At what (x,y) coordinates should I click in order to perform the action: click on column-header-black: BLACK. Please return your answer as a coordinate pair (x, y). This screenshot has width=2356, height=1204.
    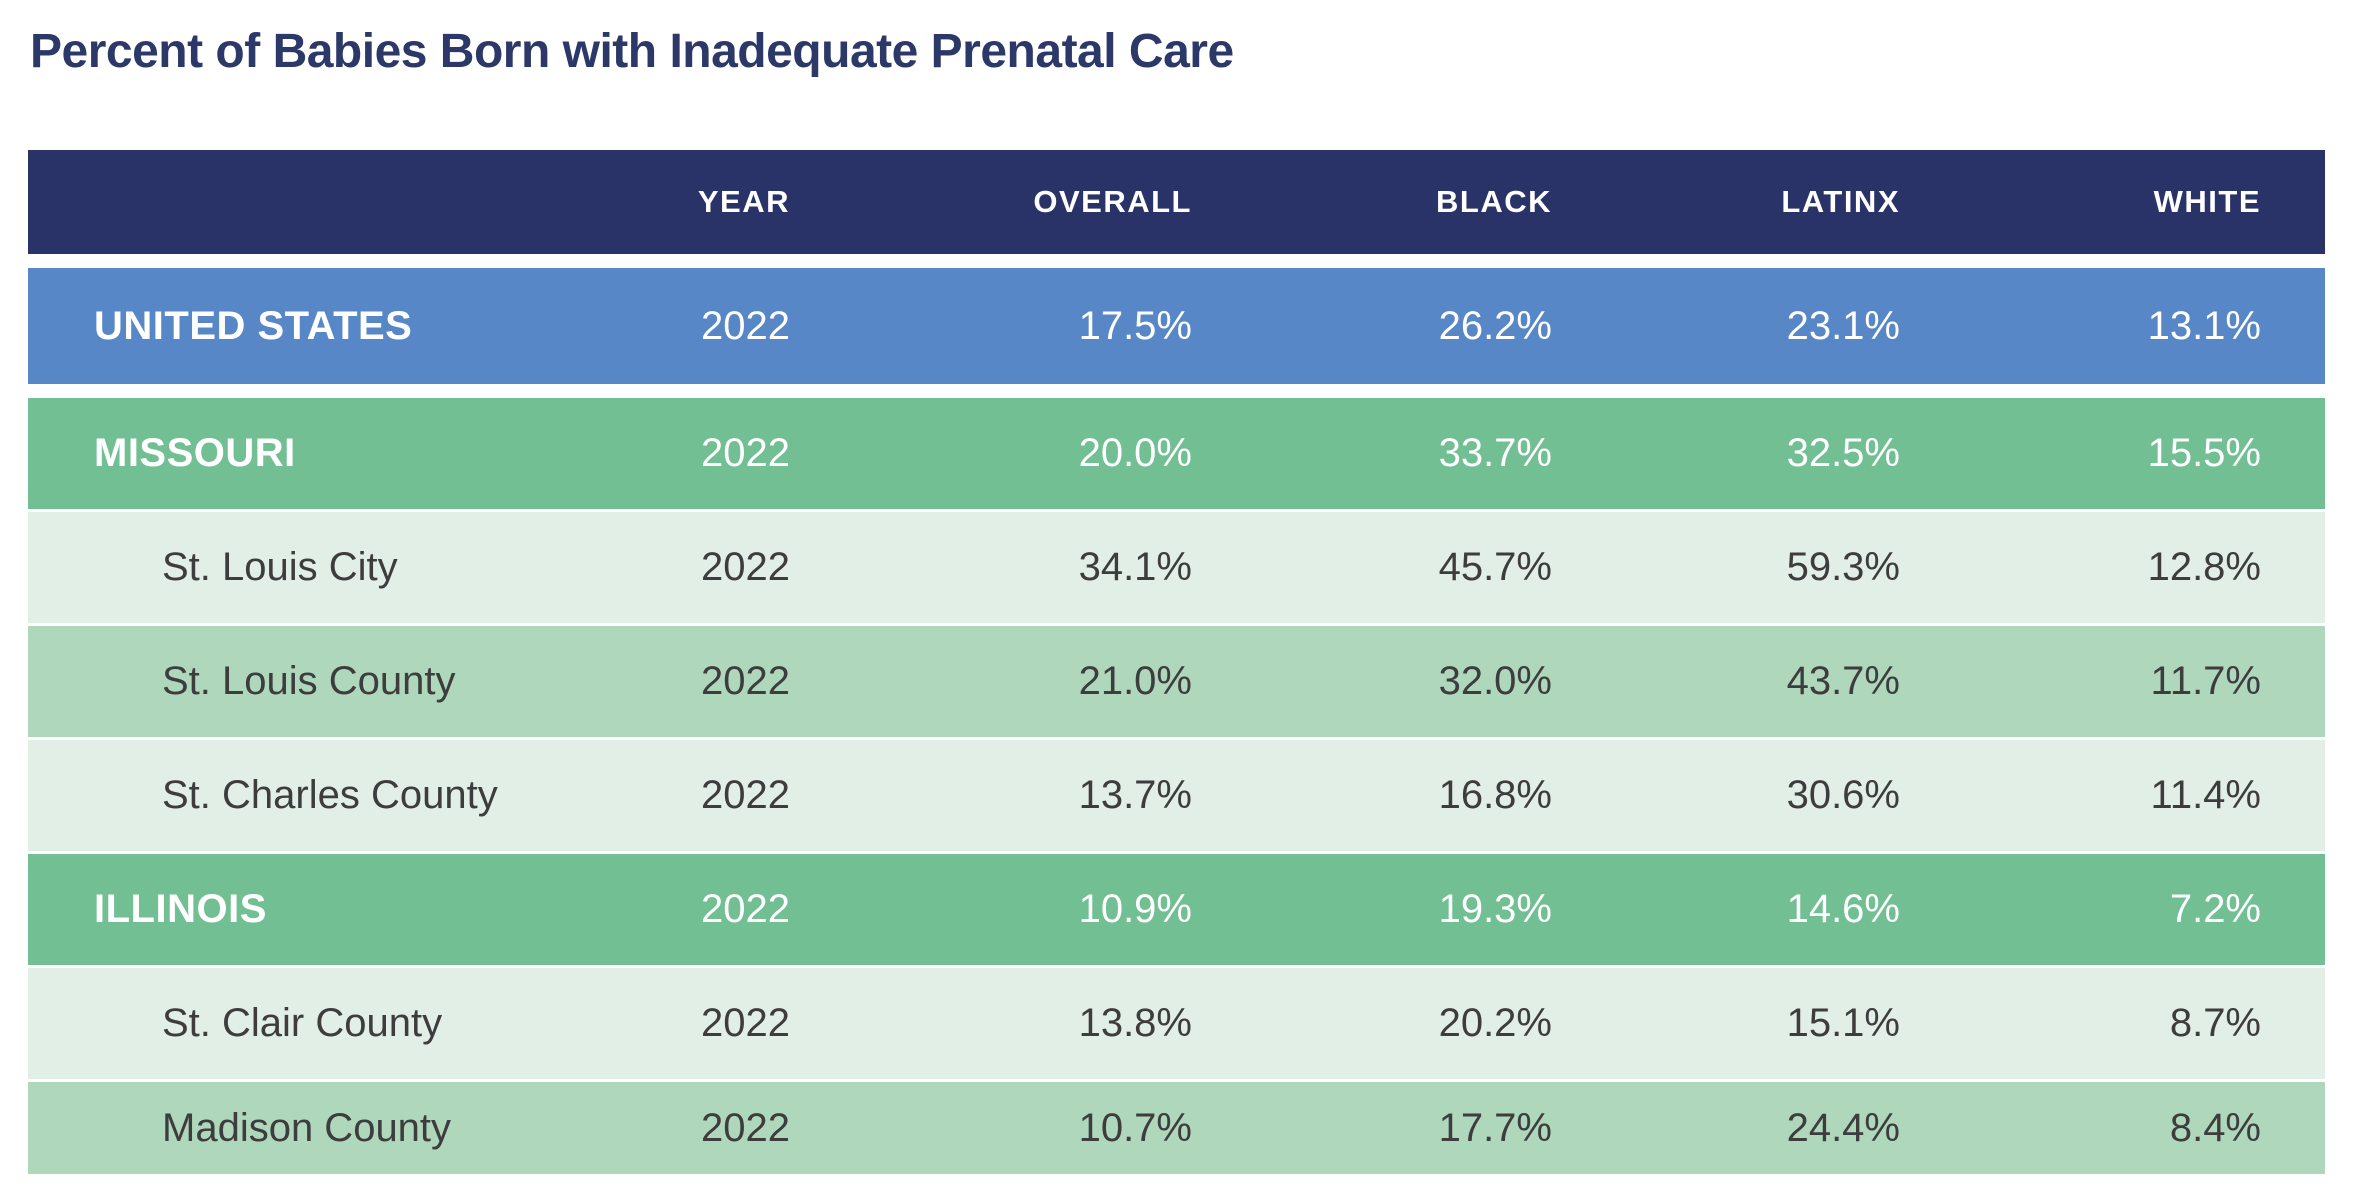
    Looking at the image, I should click on (1494, 201).